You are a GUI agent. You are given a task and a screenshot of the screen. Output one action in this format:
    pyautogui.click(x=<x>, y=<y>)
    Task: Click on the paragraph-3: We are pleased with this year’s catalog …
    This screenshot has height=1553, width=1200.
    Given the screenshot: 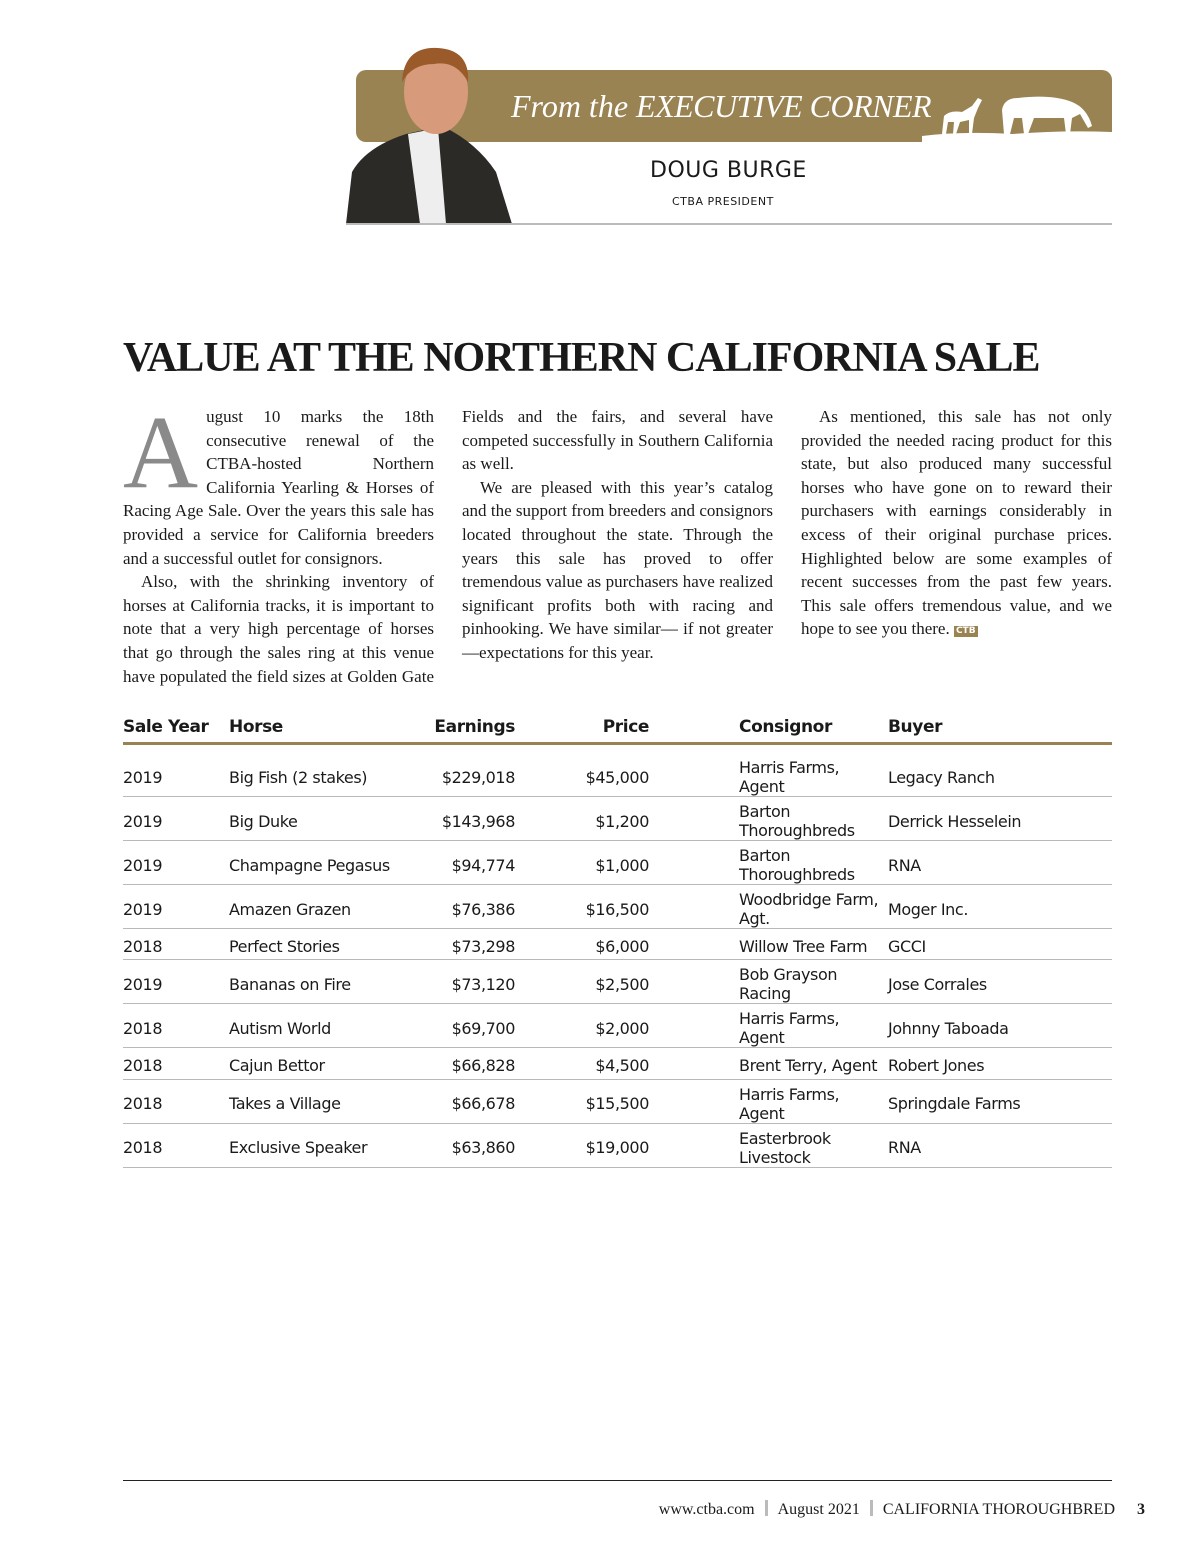 What is the action you would take?
    pyautogui.click(x=617, y=569)
    